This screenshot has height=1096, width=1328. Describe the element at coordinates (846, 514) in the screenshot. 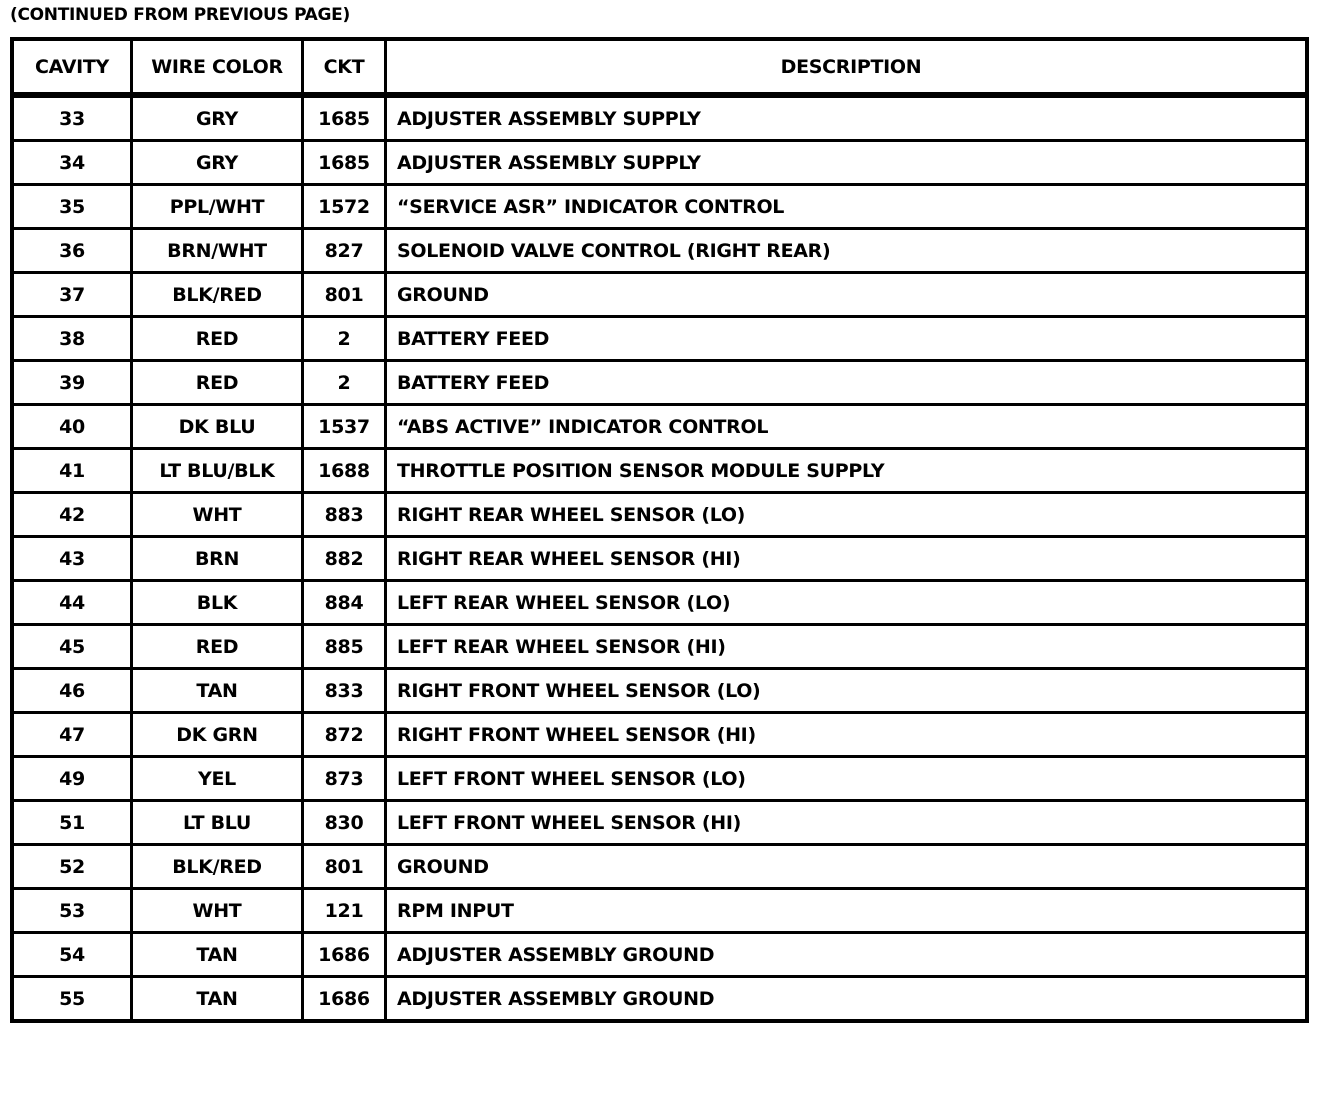

I see `description-cell: RIGHT REAR WHEEL SENSOR (LO)` at that location.